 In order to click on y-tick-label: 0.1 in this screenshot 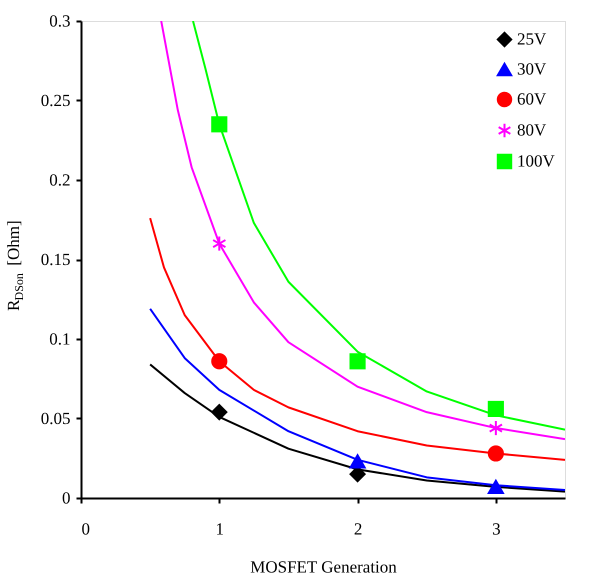, I will do `click(59, 339)`.